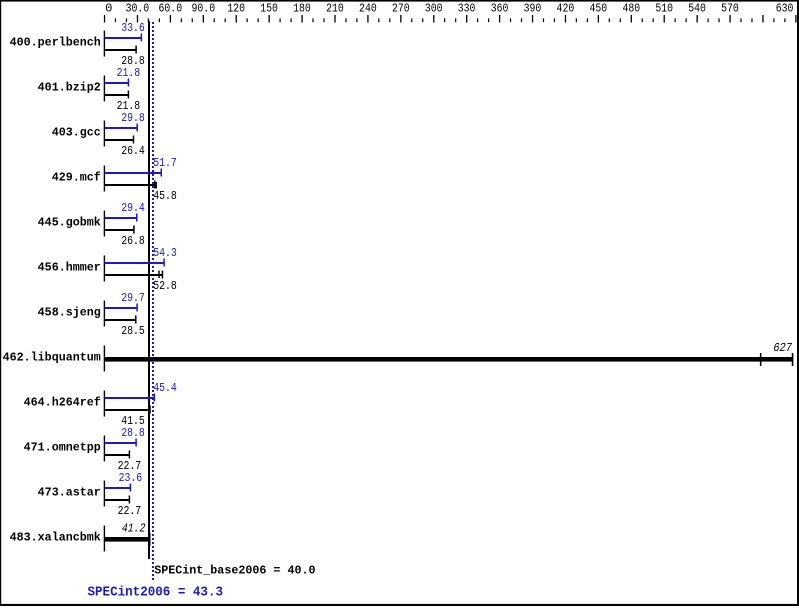 The image size is (799, 611). Describe the element at coordinates (204, 8) in the screenshot. I see `svg-text: 90.0` at that location.